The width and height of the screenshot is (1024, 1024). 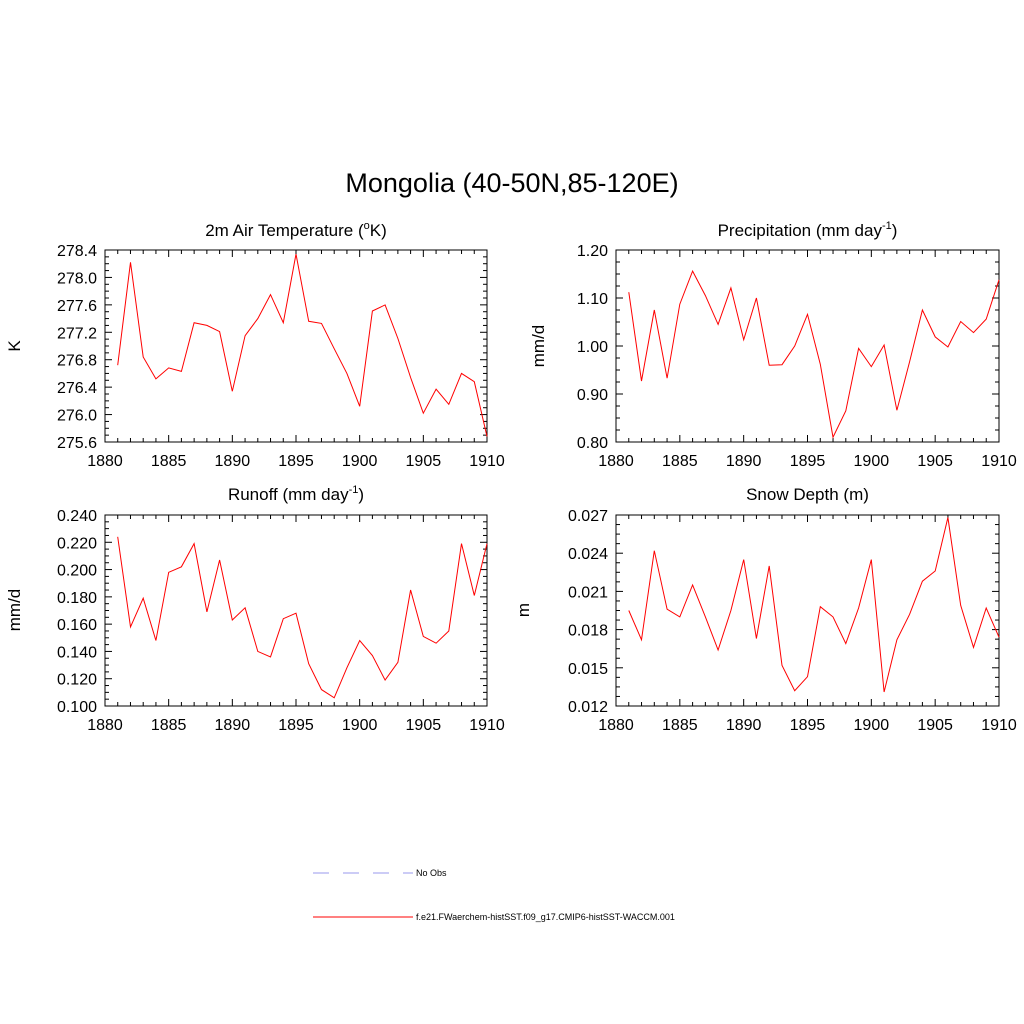 I want to click on y-tick-label: 276.8, so click(x=77, y=361).